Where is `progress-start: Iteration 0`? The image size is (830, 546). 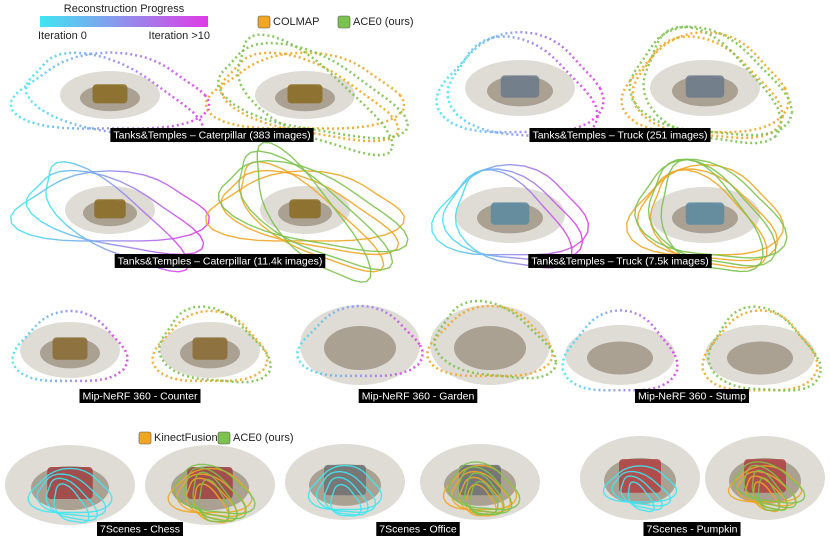 progress-start: Iteration 0 is located at coordinates (62, 36).